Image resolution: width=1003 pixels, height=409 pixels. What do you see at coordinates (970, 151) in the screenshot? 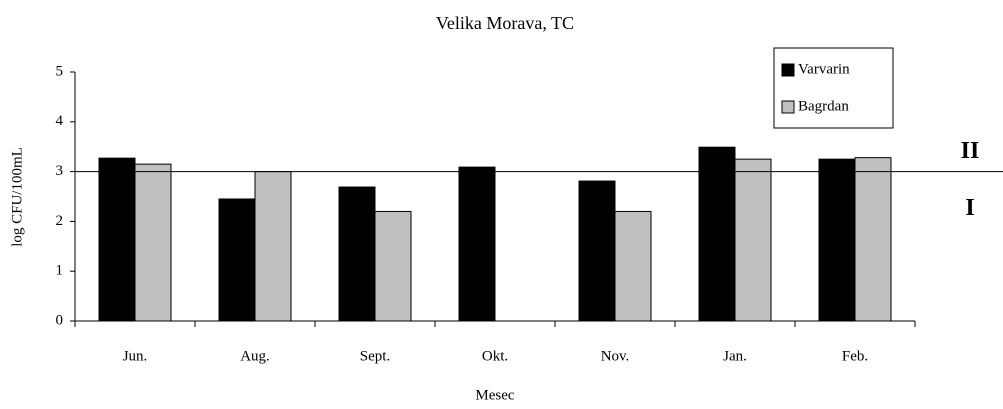
I see `annotation: II` at bounding box center [970, 151].